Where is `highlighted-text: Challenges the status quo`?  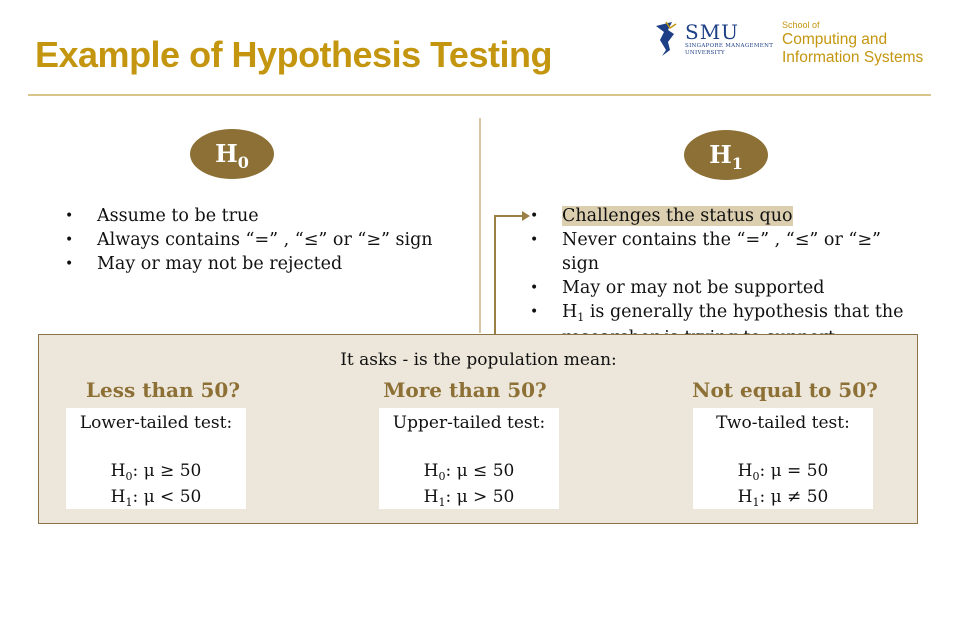
highlighted-text: Challenges the status quo is located at coordinates (677, 216).